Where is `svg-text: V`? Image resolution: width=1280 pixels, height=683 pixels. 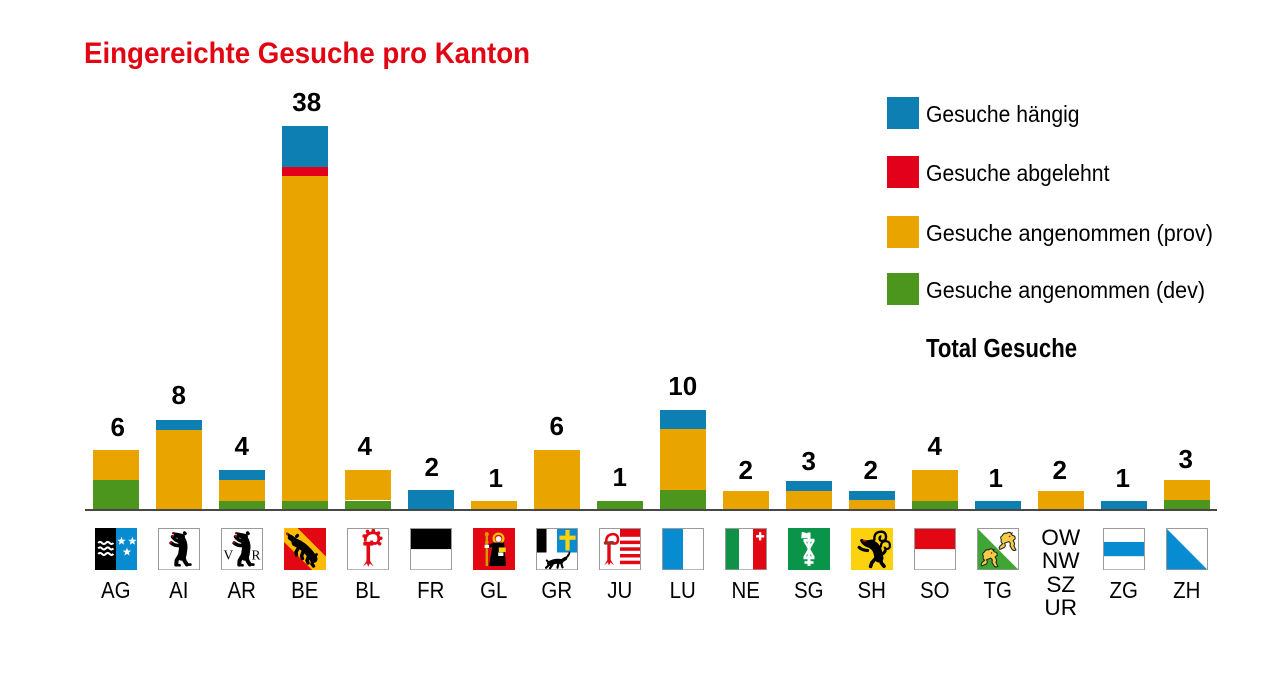
svg-text: V is located at coordinates (228, 554).